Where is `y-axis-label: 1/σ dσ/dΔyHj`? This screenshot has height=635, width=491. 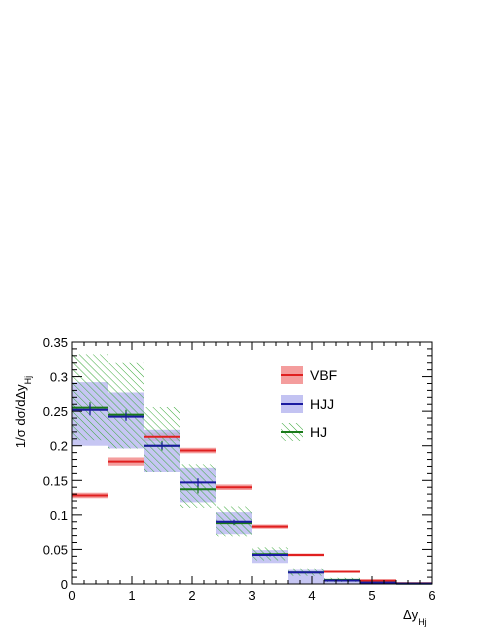 y-axis-label: 1/σ dσ/dΔyHj is located at coordinates (23, 412).